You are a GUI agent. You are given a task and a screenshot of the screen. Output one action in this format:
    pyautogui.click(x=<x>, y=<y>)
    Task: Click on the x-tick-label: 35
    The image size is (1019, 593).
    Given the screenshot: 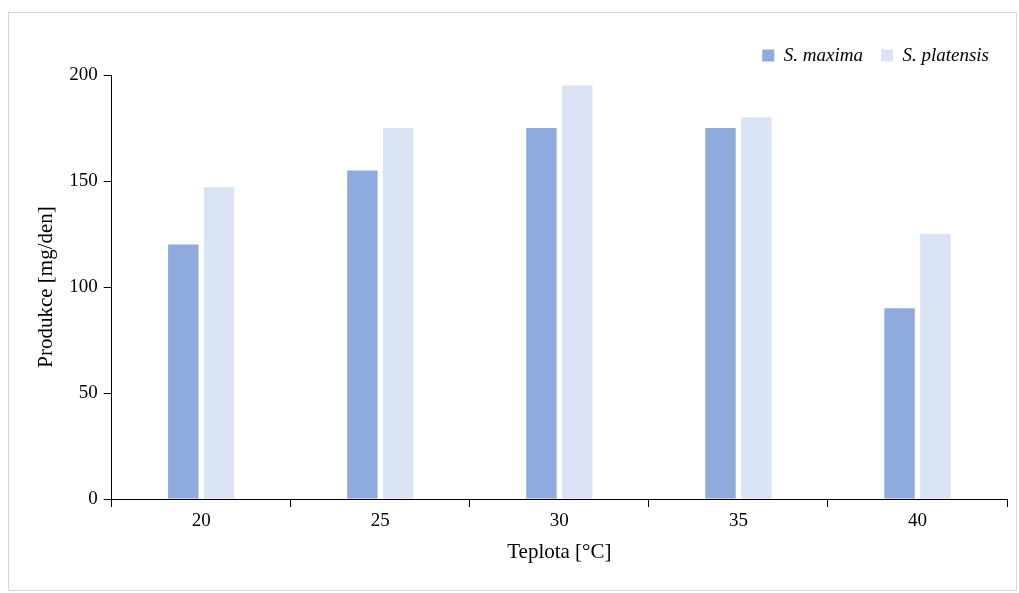 What is the action you would take?
    pyautogui.click(x=738, y=520)
    